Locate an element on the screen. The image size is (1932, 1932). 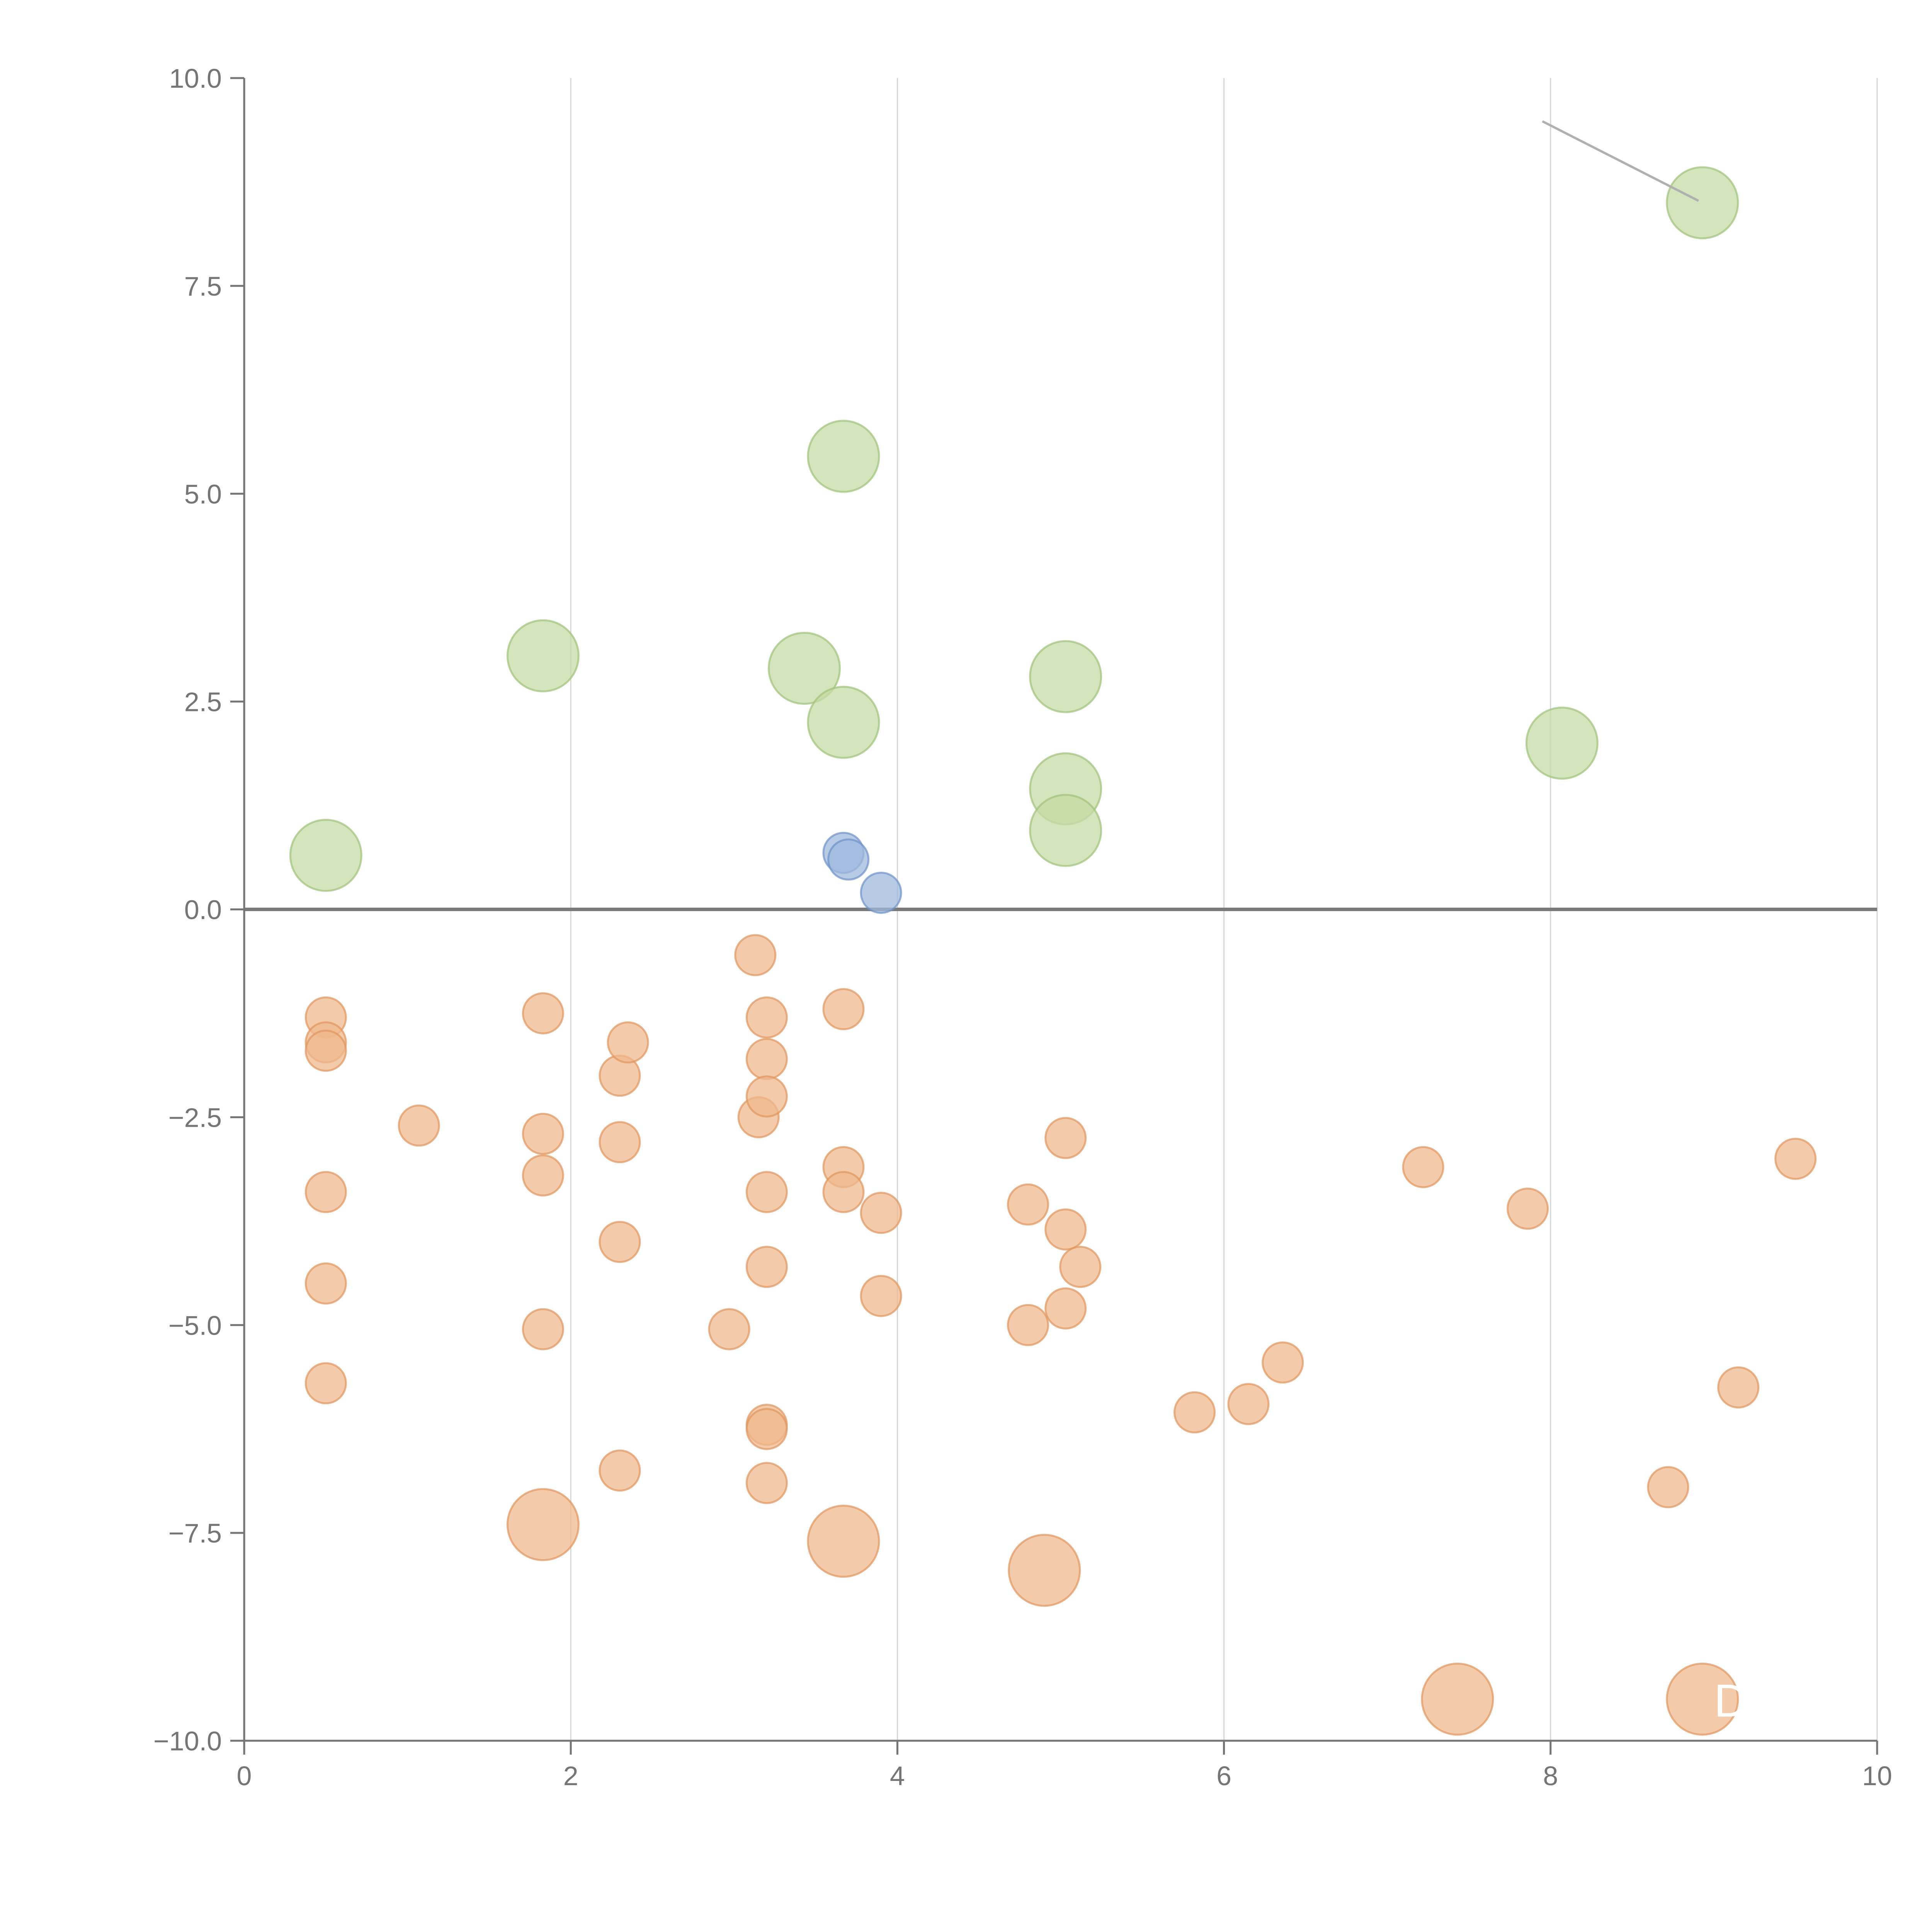
y-tick-label: −5.0 is located at coordinates (195, 1325).